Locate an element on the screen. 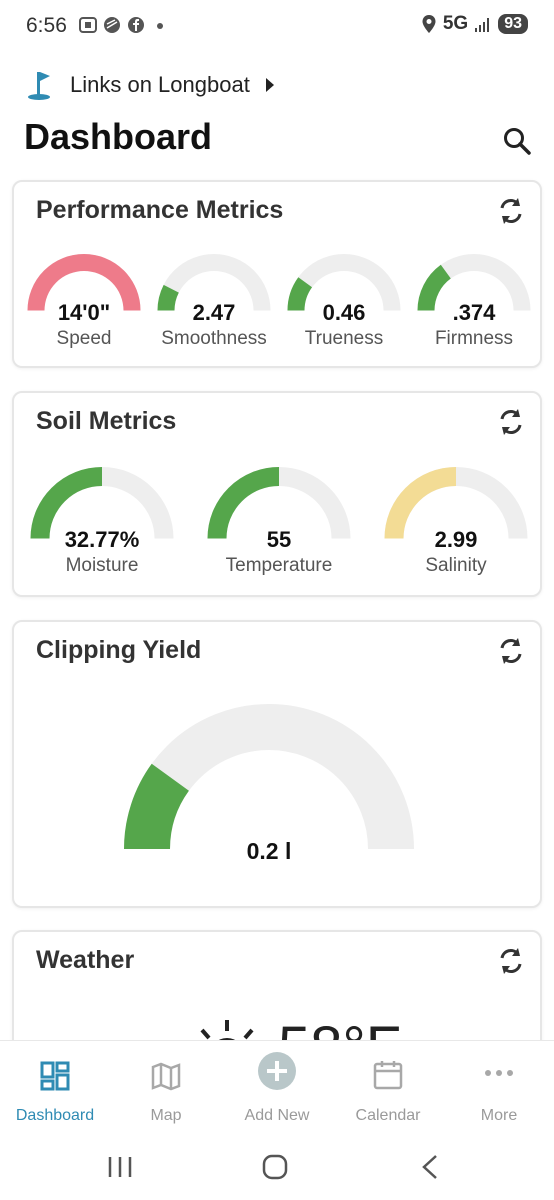 This screenshot has width=554, height=1200. nav-label: Dashboard is located at coordinates (55, 1115).